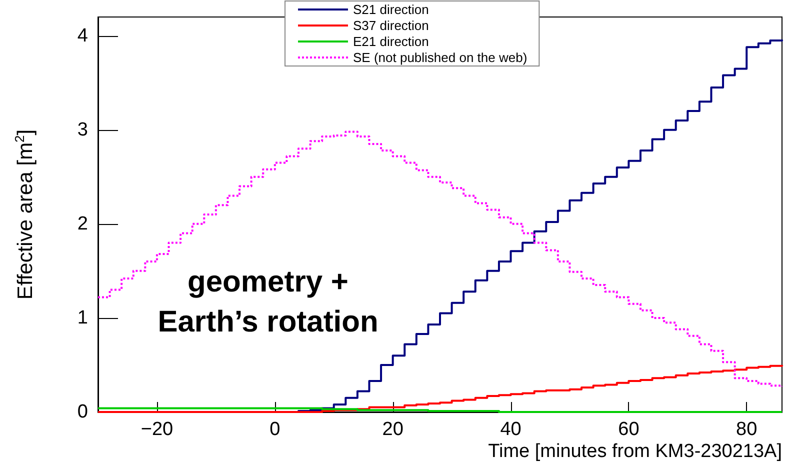 Image resolution: width=786 pixels, height=465 pixels. Describe the element at coordinates (511, 429) in the screenshot. I see `x-tick-label: 40` at that location.